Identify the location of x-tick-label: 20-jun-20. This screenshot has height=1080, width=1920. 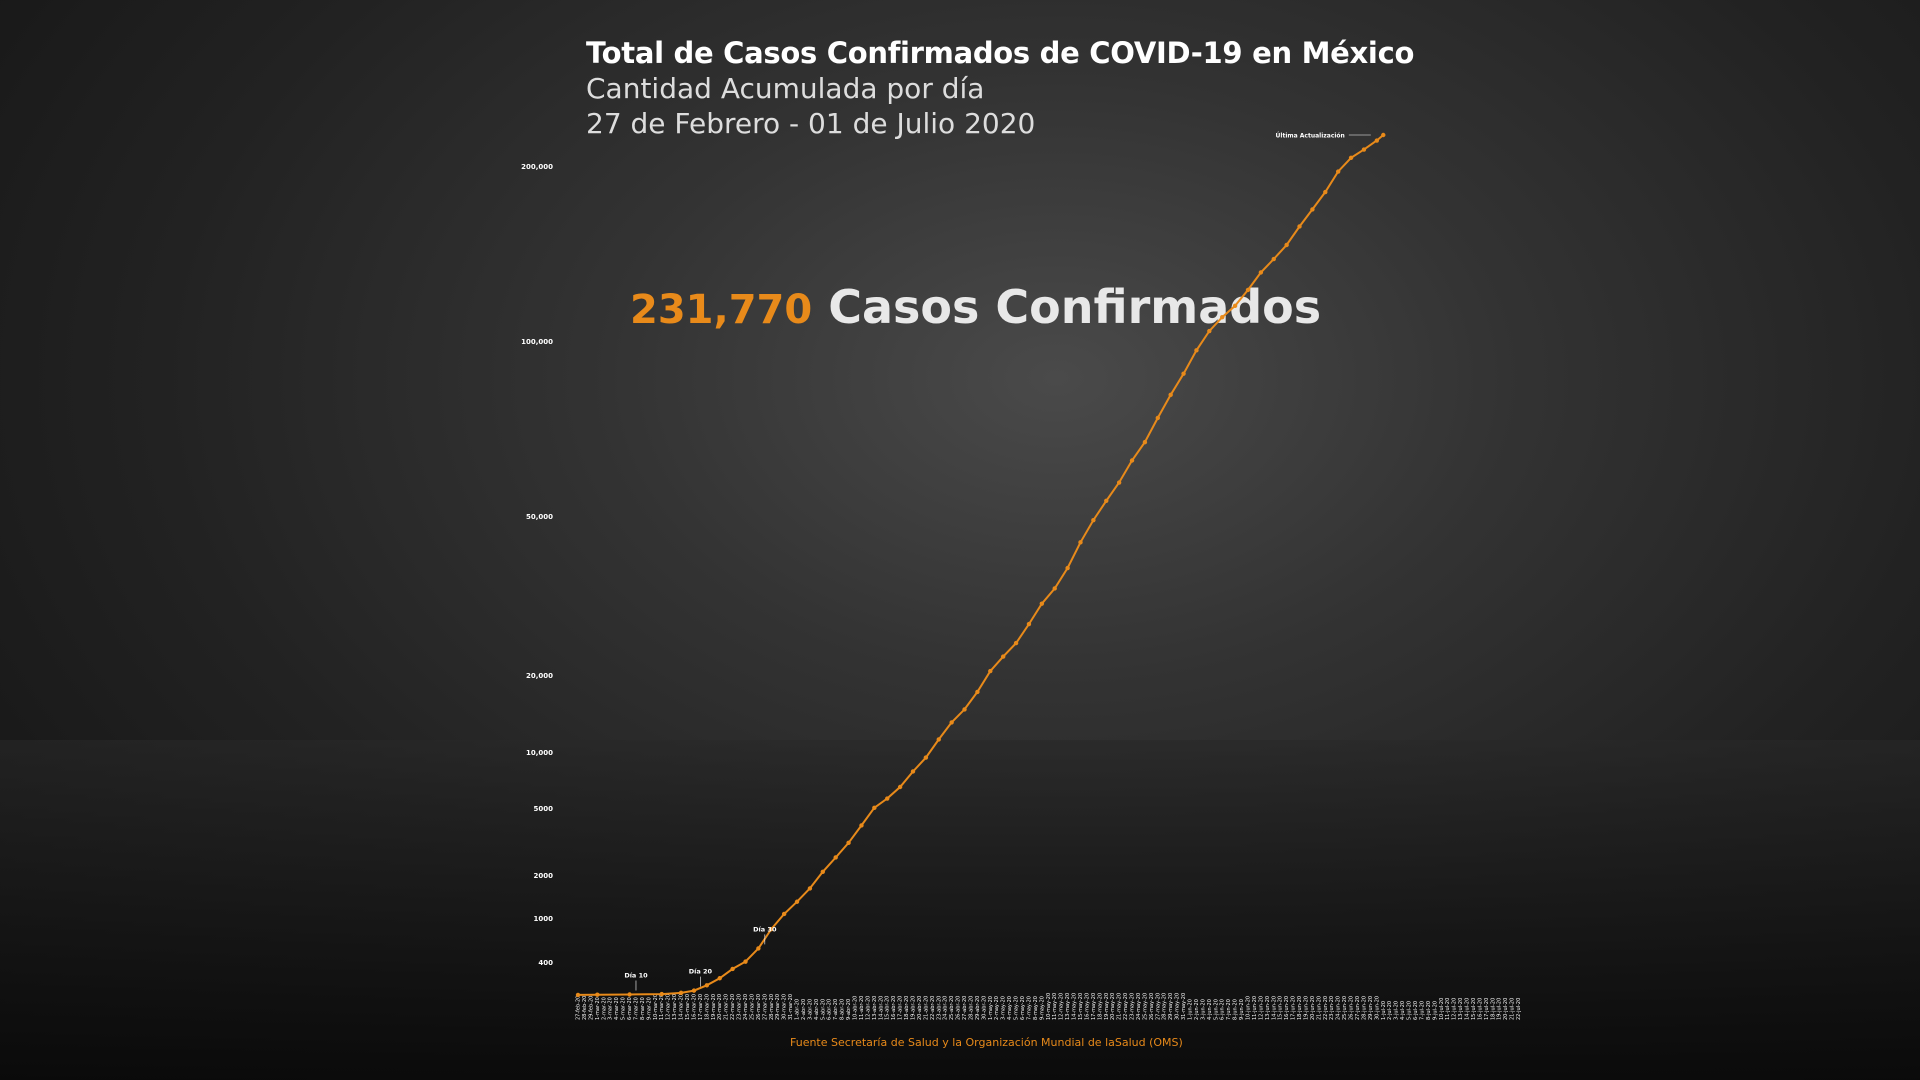
(1313, 1008).